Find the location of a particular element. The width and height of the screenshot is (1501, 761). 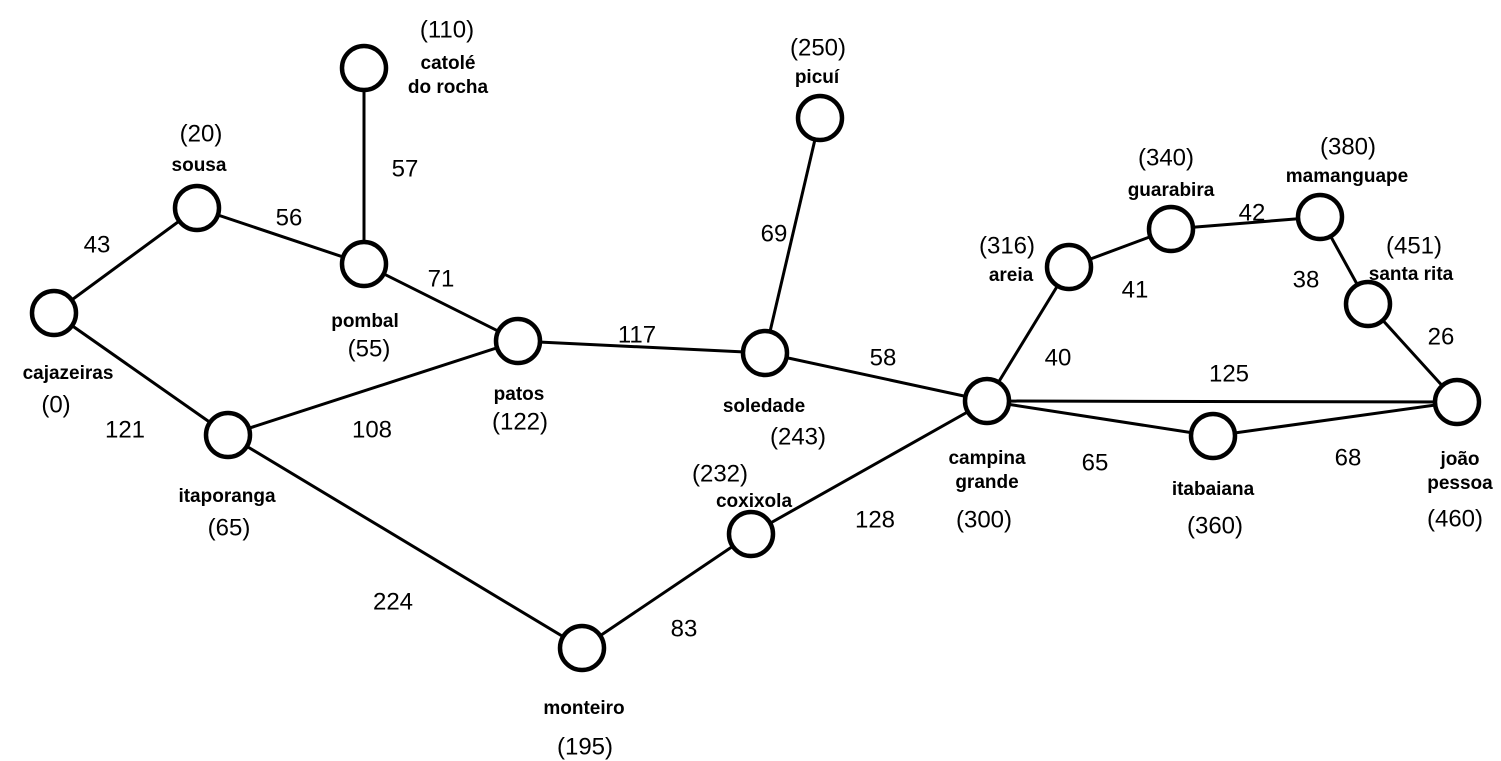

edge-weight-campina-itabaiana: 65 is located at coordinates (1095, 462).